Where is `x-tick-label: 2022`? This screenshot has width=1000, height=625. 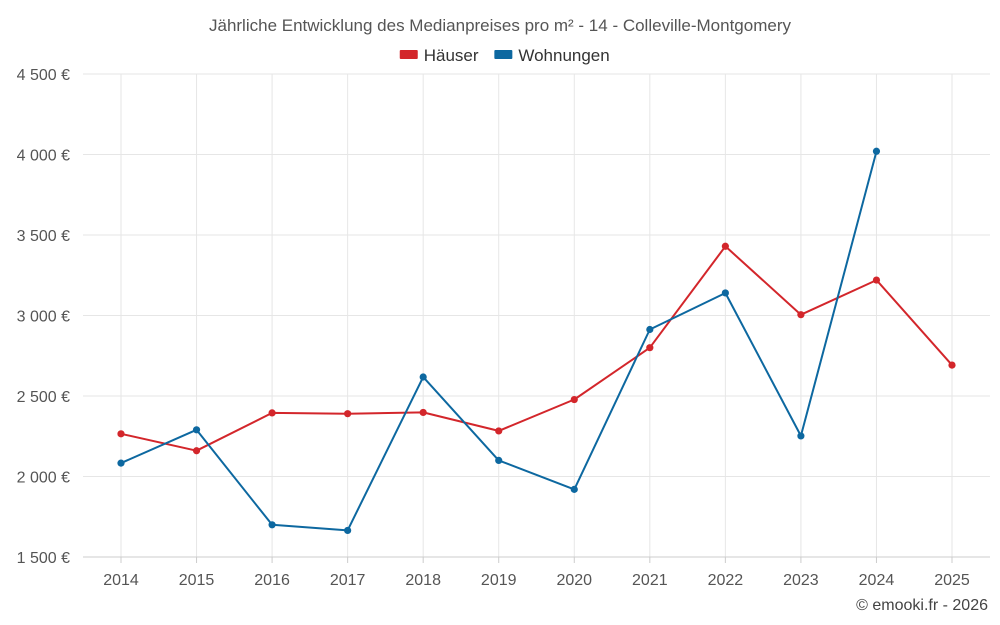 x-tick-label: 2022 is located at coordinates (726, 580).